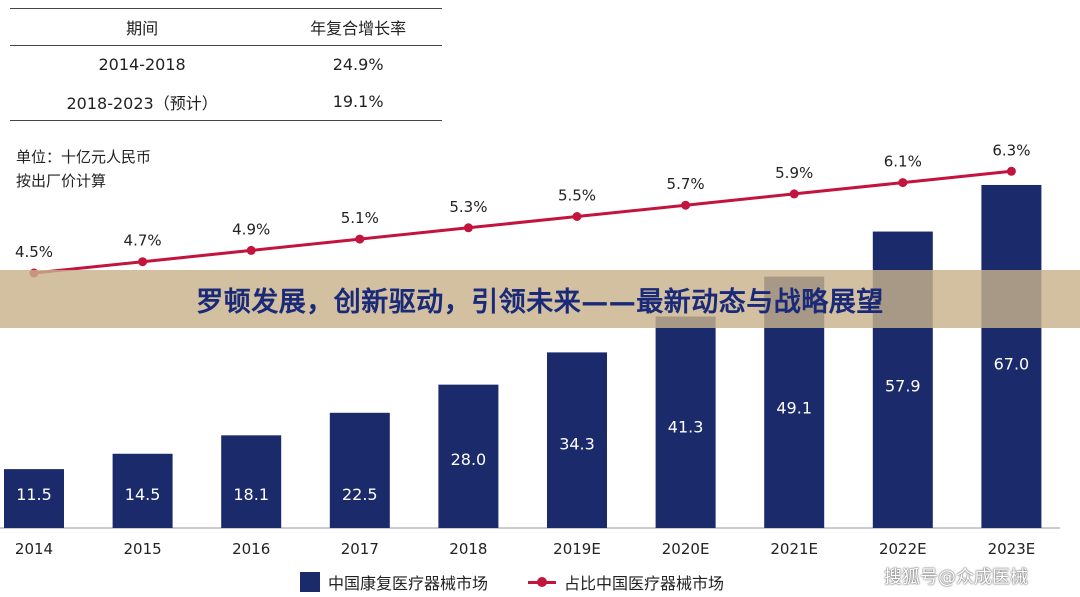 This screenshot has width=1080, height=597. I want to click on bar-data-label: 14.5, so click(143, 494).